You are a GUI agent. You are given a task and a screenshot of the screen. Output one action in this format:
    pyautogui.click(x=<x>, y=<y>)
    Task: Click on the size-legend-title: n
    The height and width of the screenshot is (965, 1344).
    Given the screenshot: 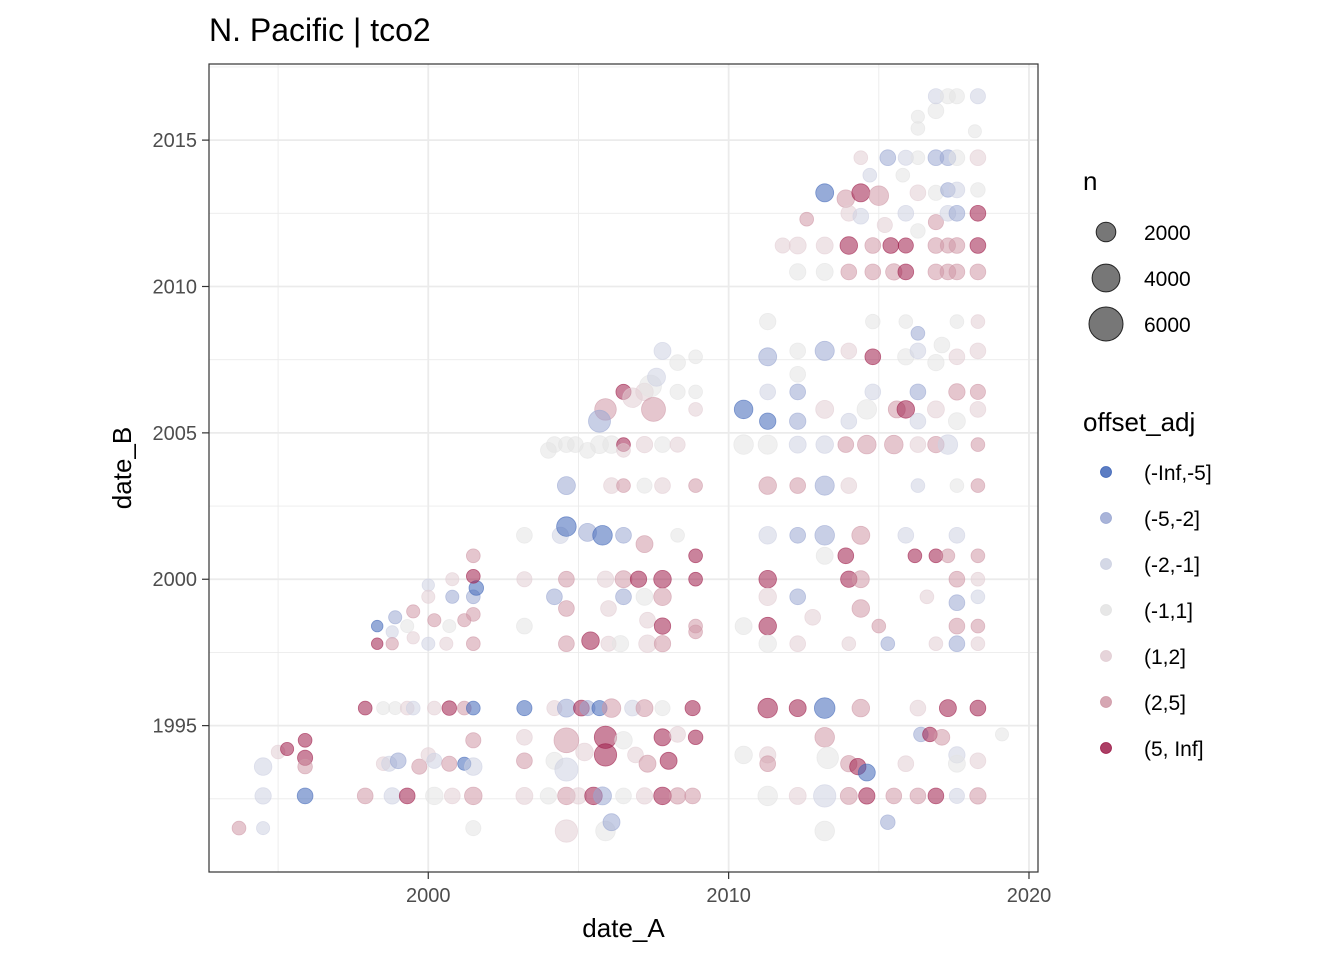 What is the action you would take?
    pyautogui.click(x=1090, y=181)
    